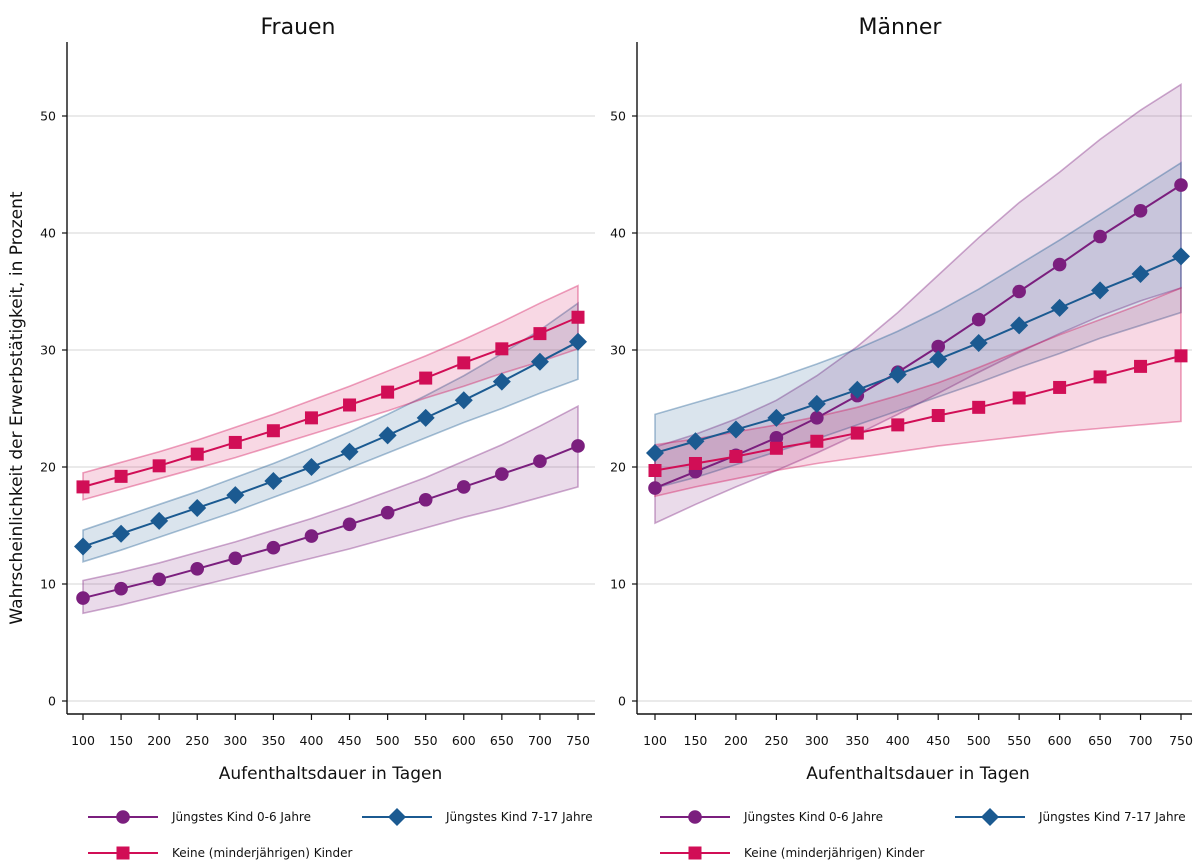 The height and width of the screenshot is (860, 1194). What do you see at coordinates (857, 740) in the screenshot?
I see `x-tick-label: 350` at bounding box center [857, 740].